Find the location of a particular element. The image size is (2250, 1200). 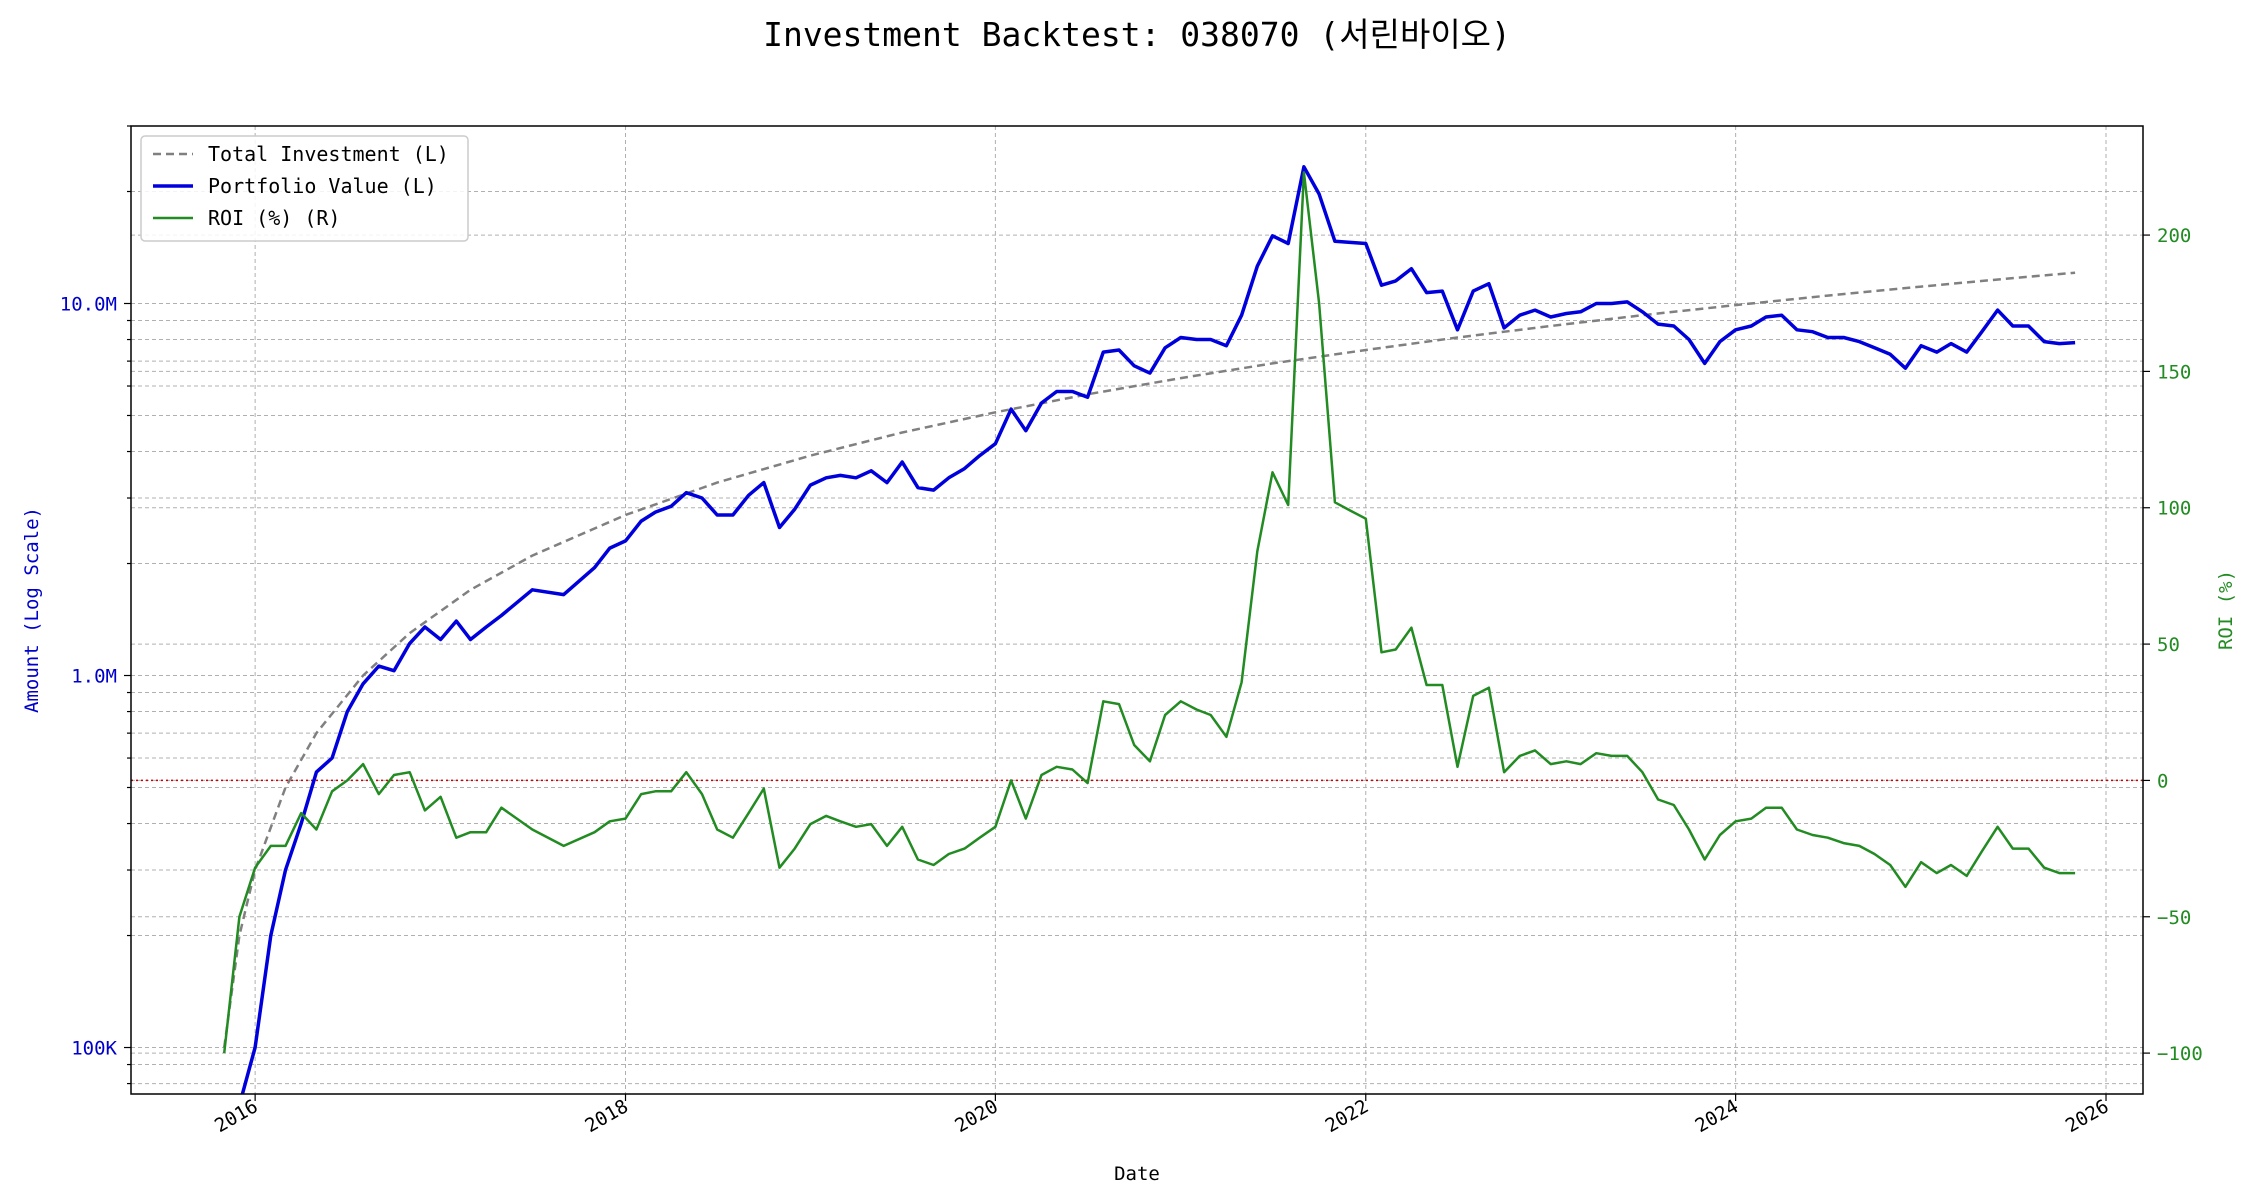

right-tick-label: 0 is located at coordinates (2162, 781).